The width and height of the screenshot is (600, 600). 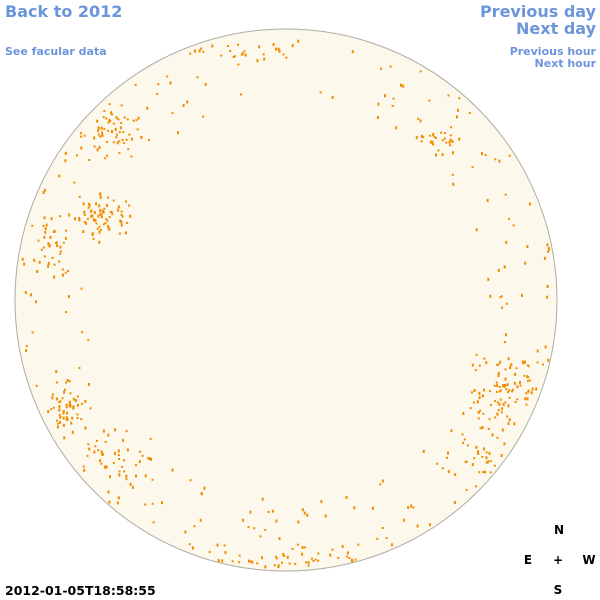 I want to click on facular-link: See facular data, so click(x=56, y=51).